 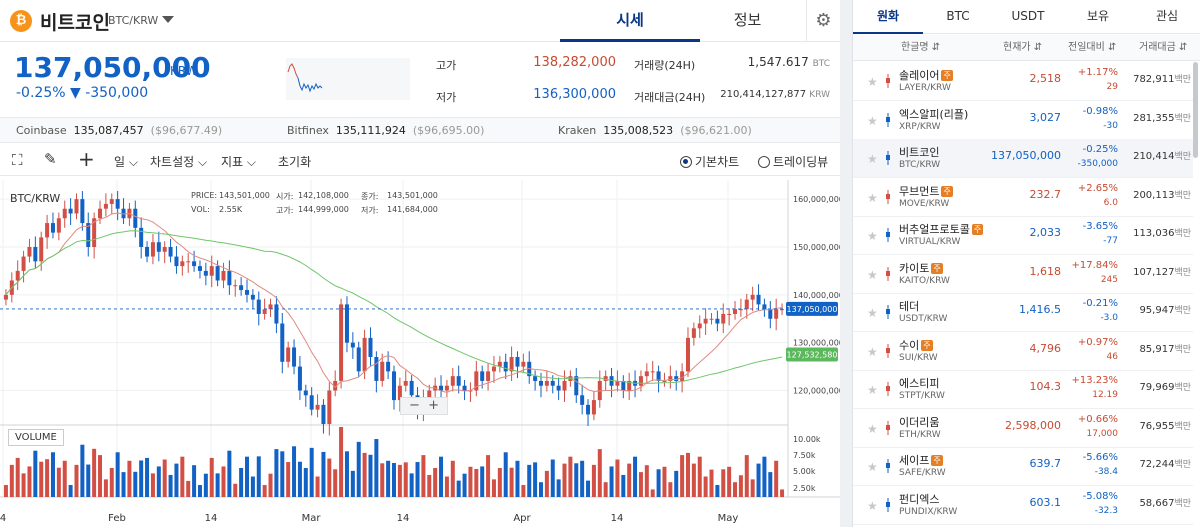 I want to click on chart-settings-dropdown: 차트설정 ⌵, so click(x=179, y=162).